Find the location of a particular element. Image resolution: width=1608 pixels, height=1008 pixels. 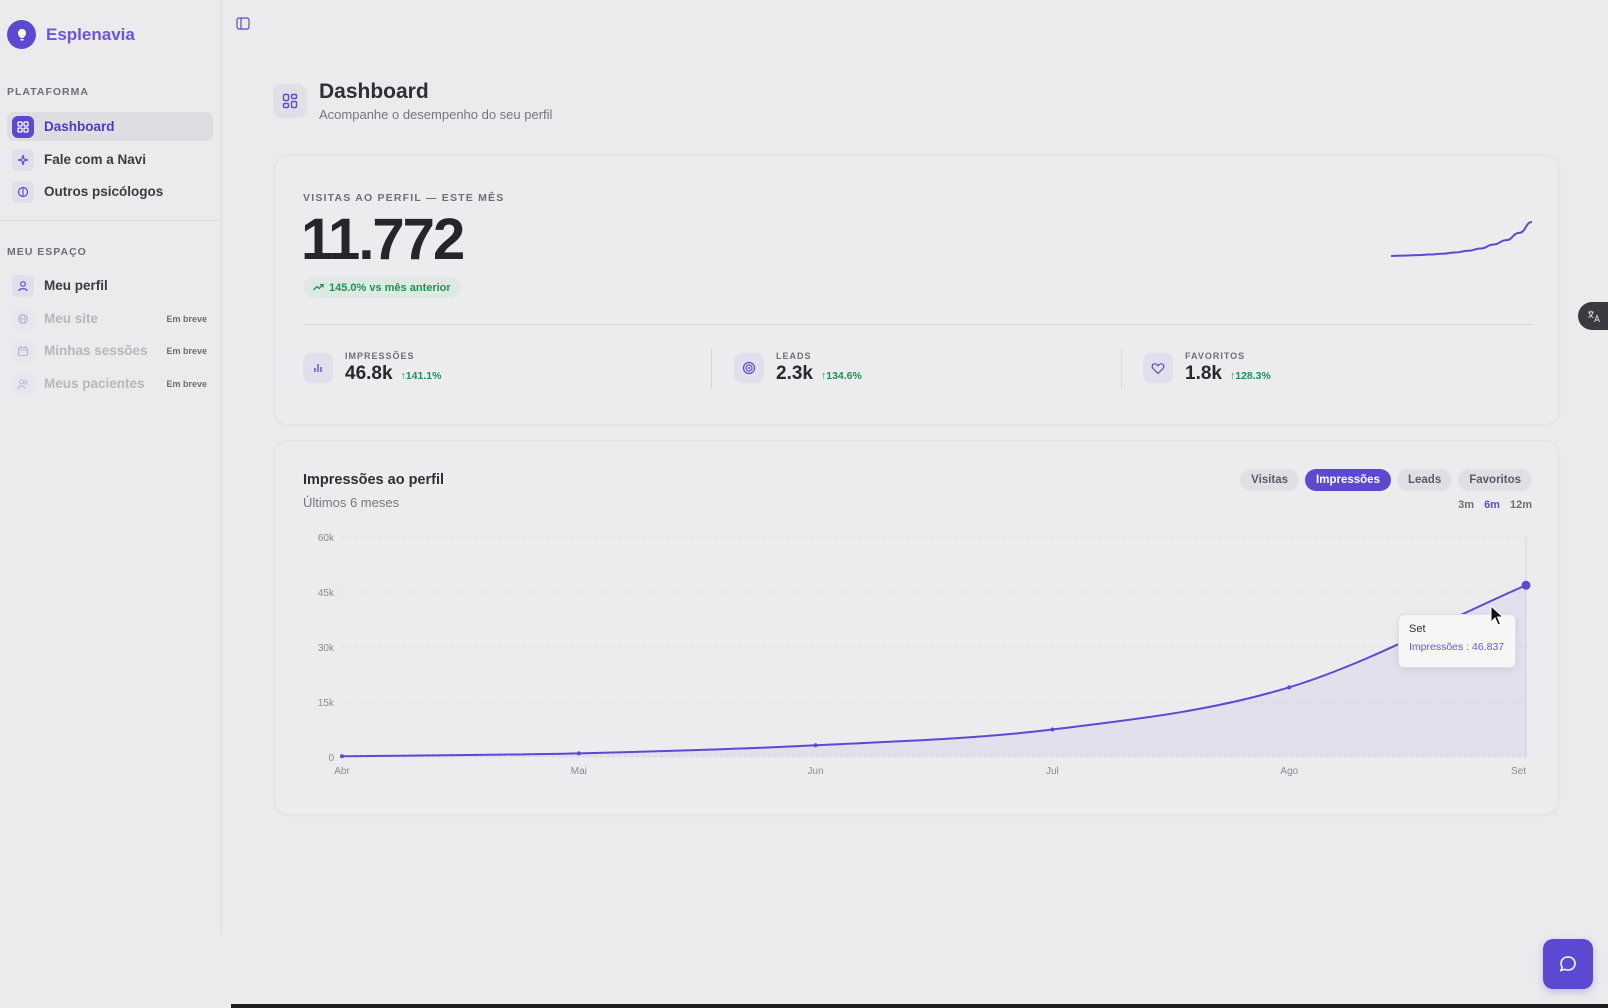

series-line-impressoes is located at coordinates (934, 671).